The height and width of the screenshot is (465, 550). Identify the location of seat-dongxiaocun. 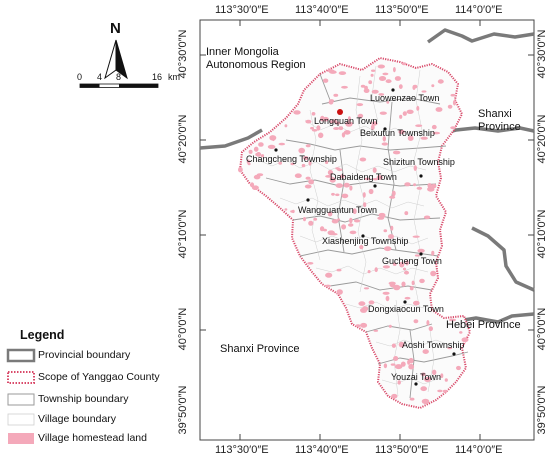
(405, 302).